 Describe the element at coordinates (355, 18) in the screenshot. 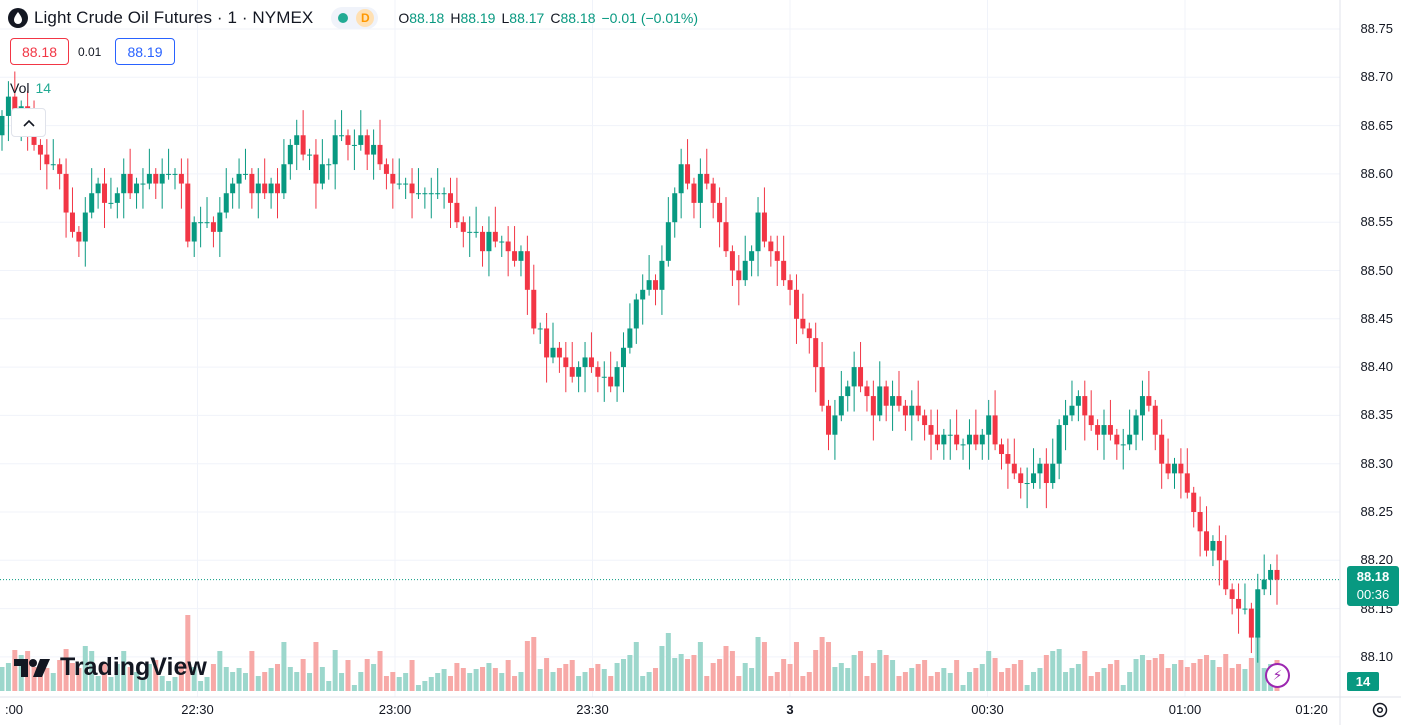

I see `market-status: D` at that location.